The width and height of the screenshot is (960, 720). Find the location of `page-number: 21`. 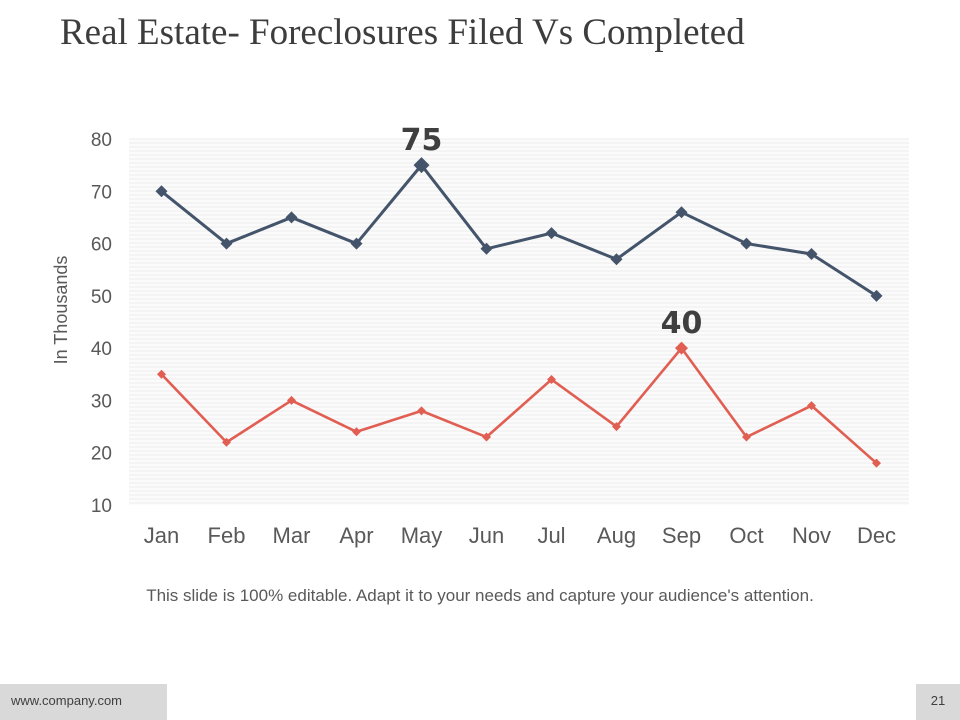

page-number: 21 is located at coordinates (938, 702).